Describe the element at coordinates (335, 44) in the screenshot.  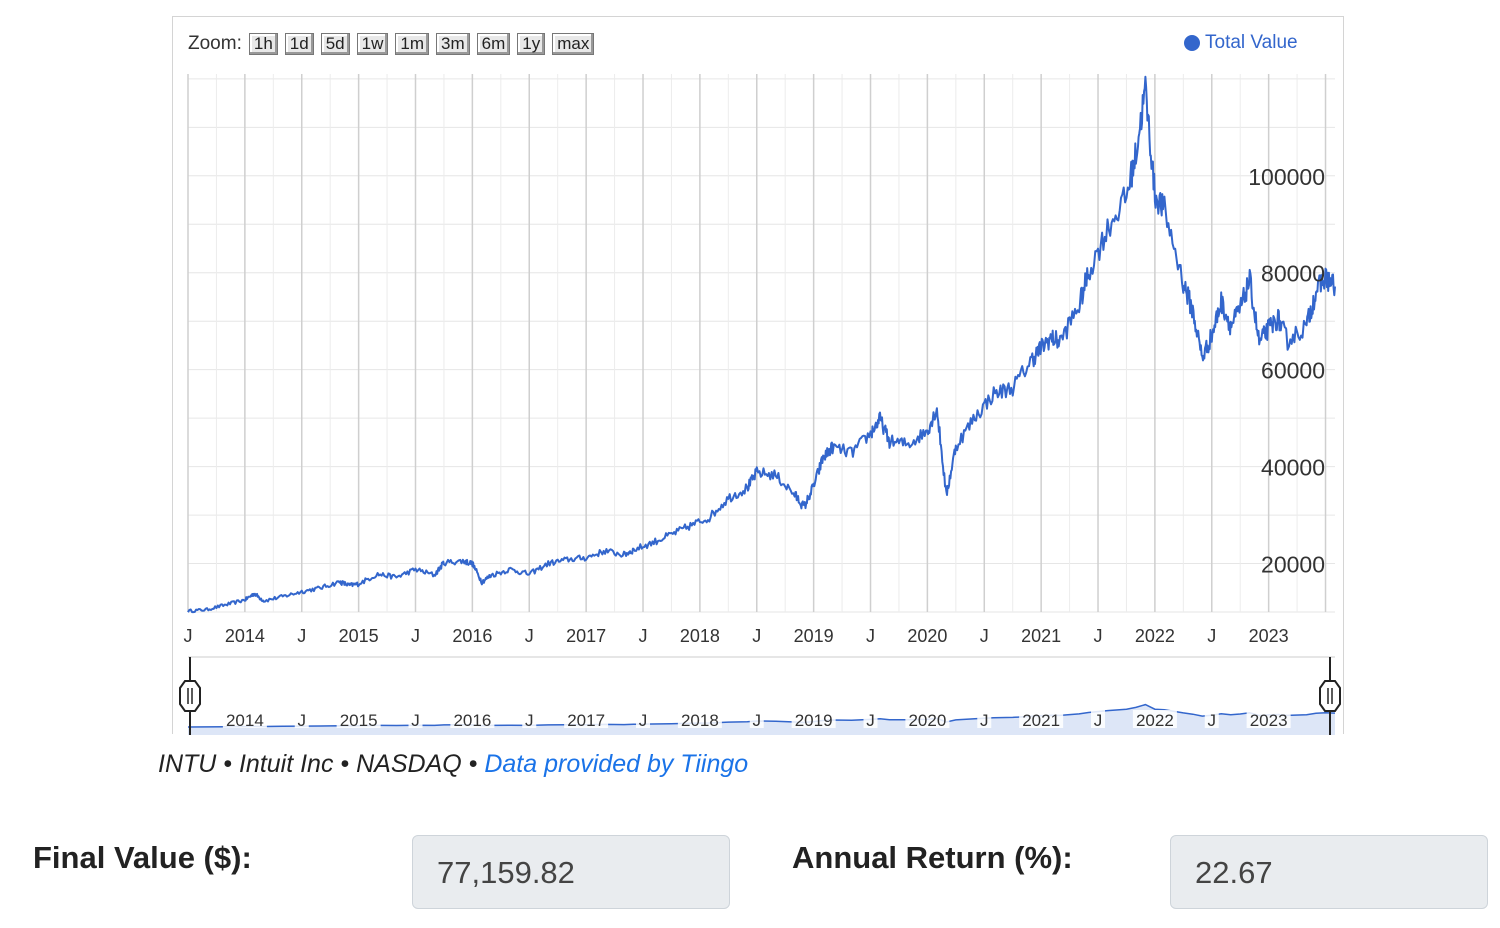
I see `zoom-5d-button: 5d` at that location.